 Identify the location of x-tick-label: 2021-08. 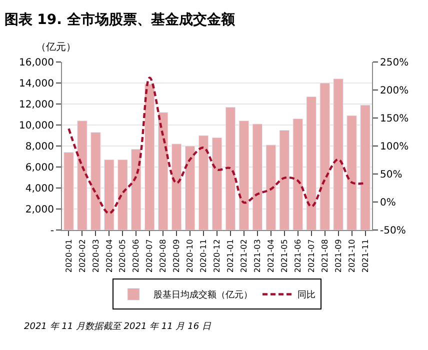
(325, 256).